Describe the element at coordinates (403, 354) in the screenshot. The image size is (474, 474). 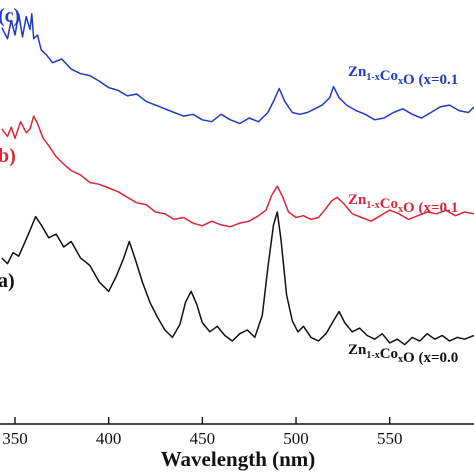
I see `series-annotation: Zn1-xCoxO (x=0.0` at that location.